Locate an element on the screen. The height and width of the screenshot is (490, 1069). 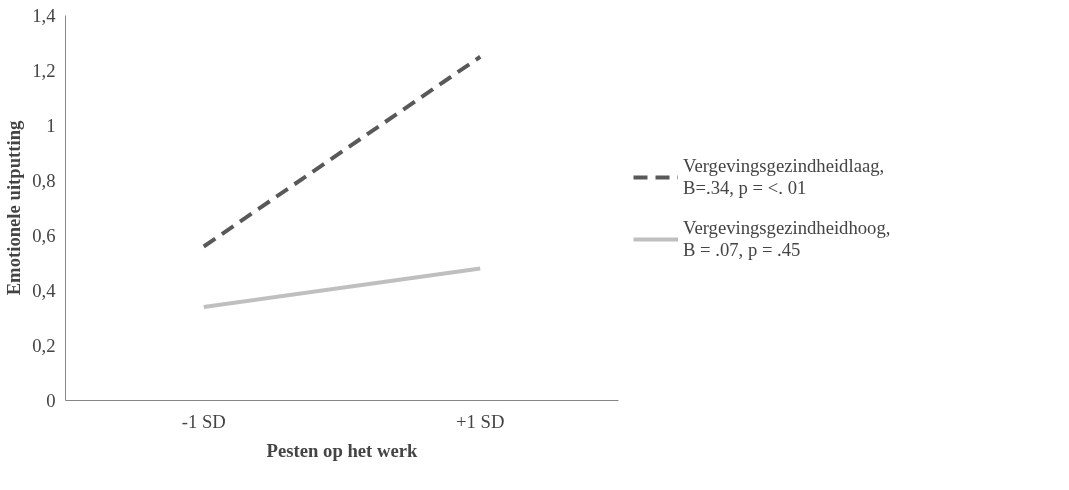
y-tick-label: 1,2 is located at coordinates (44, 70).